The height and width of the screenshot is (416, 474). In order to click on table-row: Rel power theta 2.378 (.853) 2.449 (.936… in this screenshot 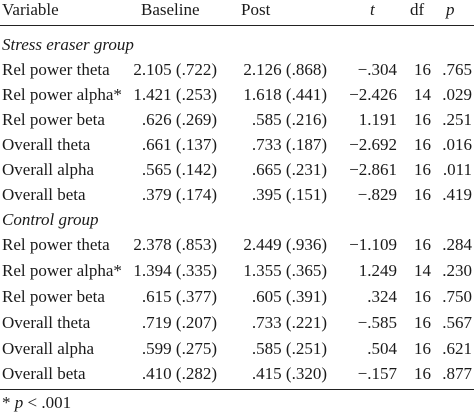, I will do `click(237, 245)`.